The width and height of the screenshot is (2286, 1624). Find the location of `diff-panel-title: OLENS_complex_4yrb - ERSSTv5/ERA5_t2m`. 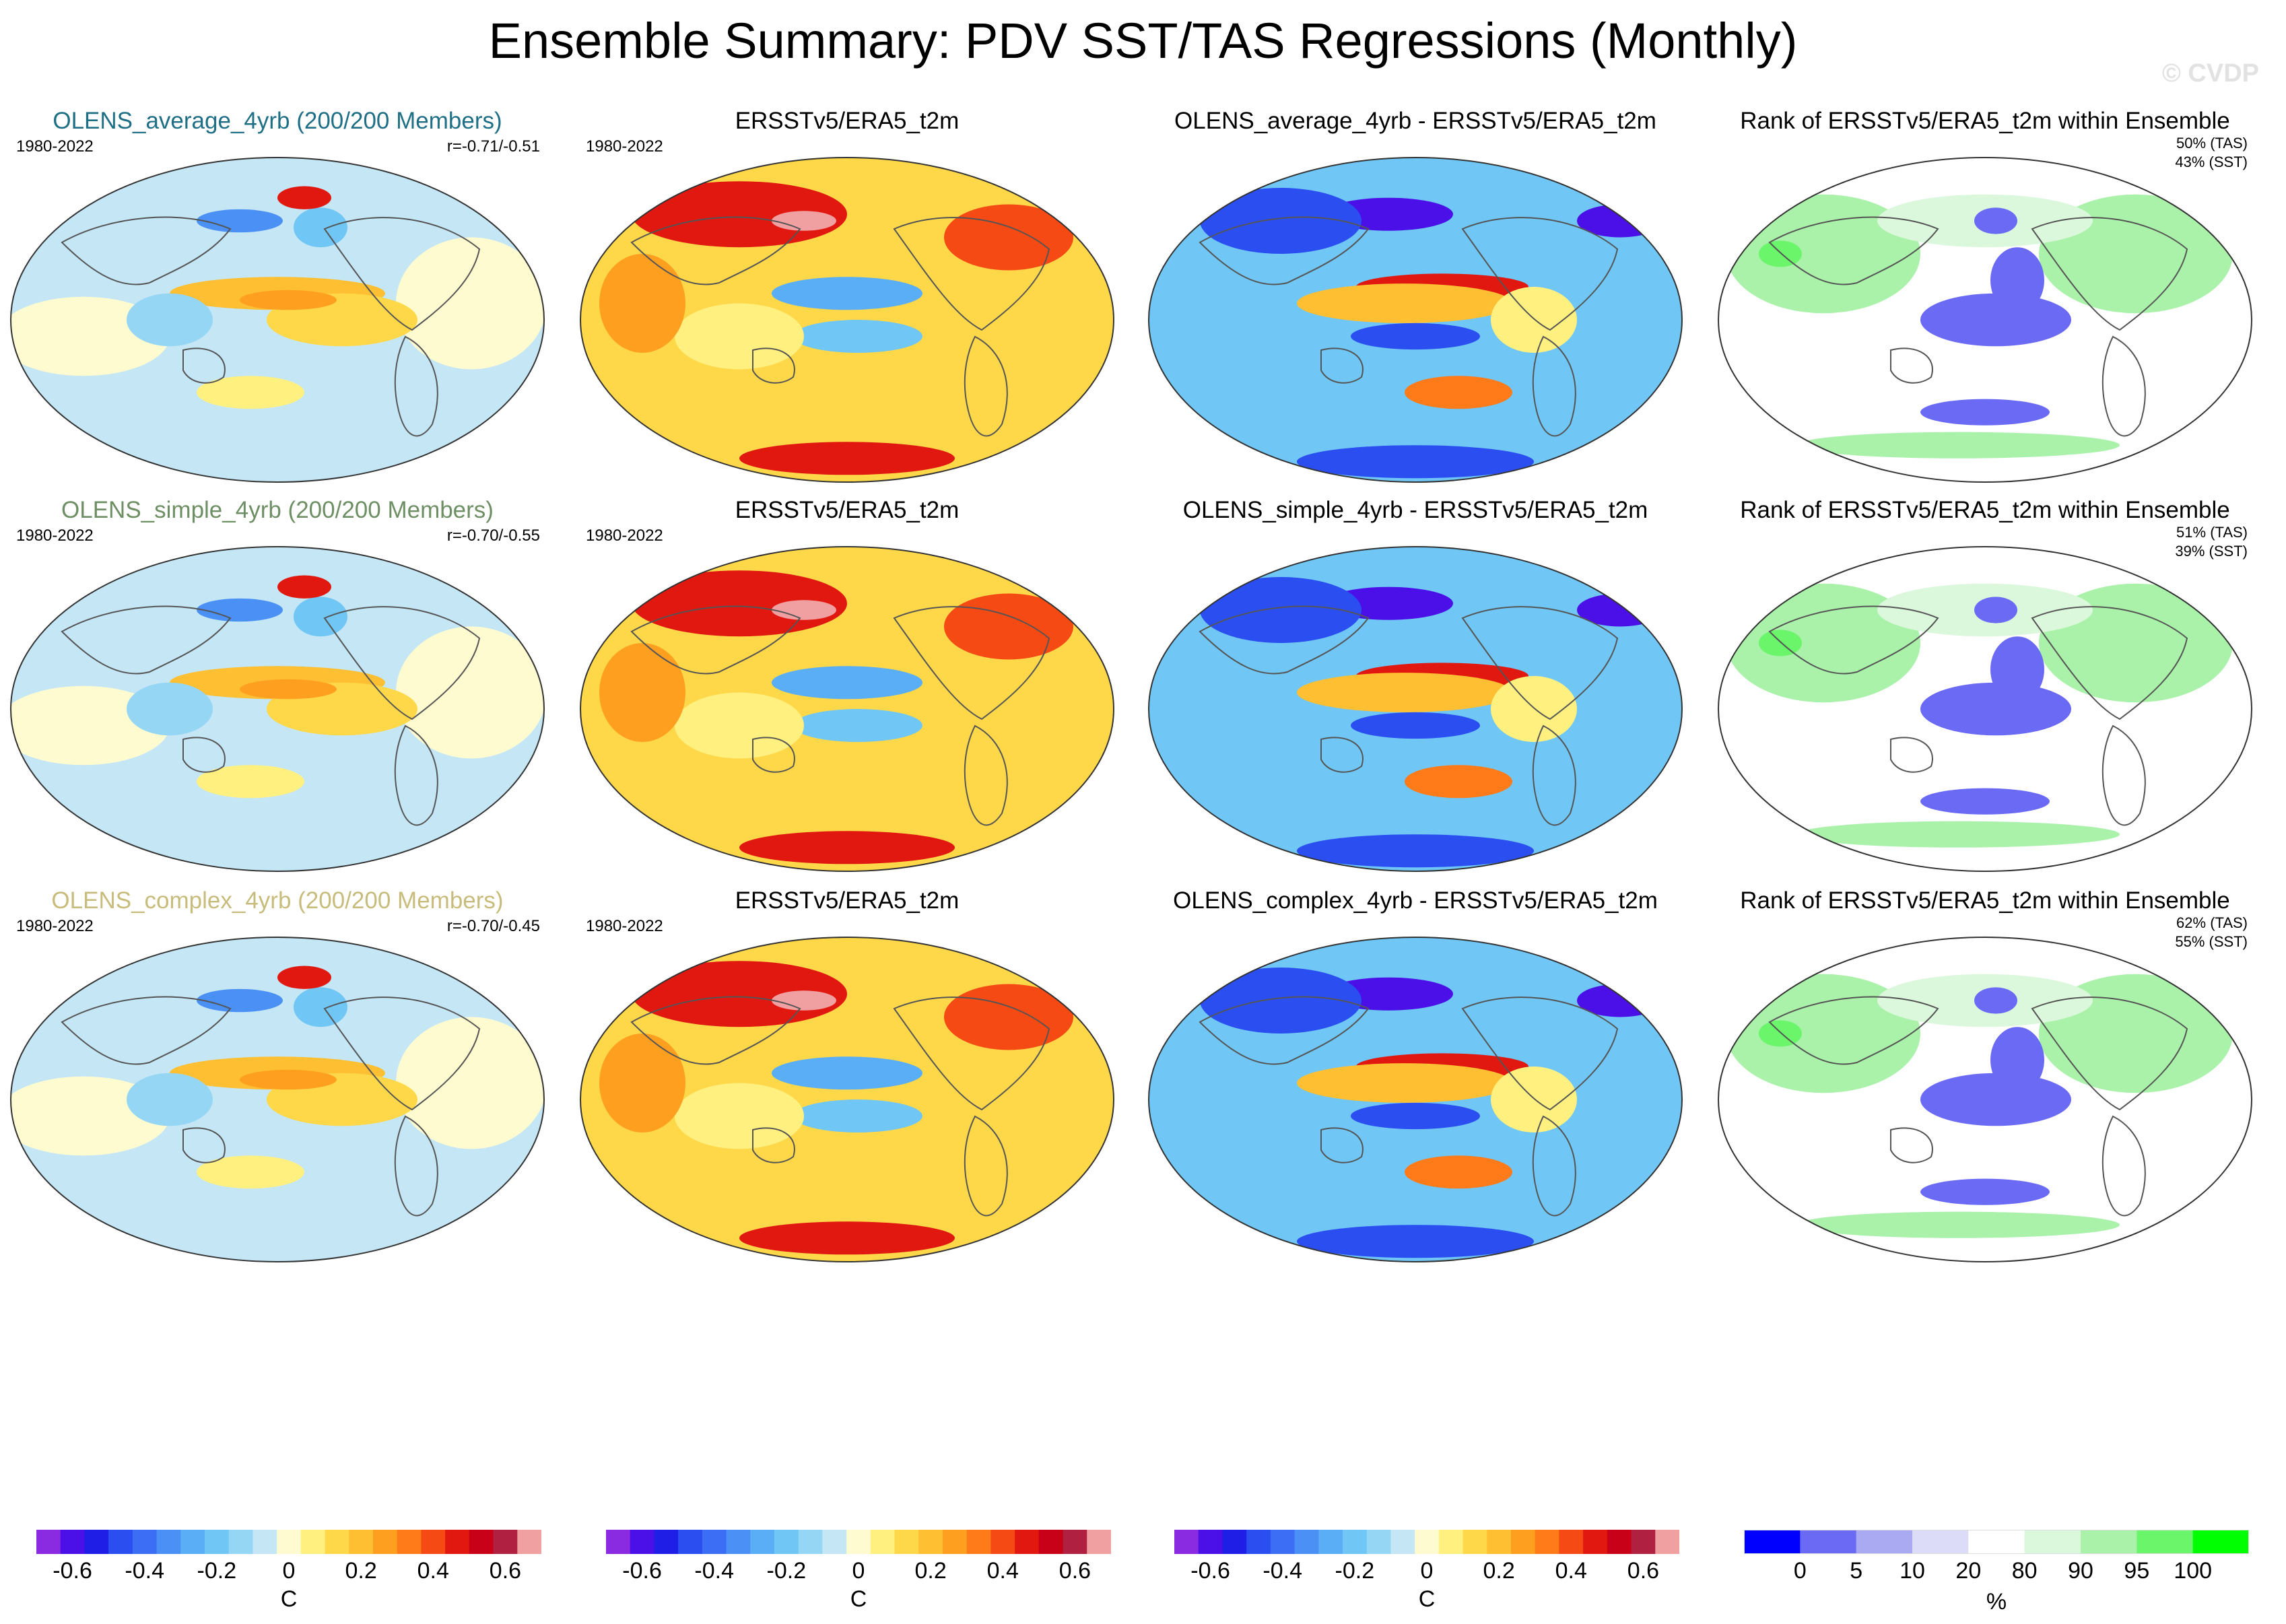

diff-panel-title: OLENS_complex_4yrb - ERSSTv5/ERA5_t2m is located at coordinates (1416, 901).